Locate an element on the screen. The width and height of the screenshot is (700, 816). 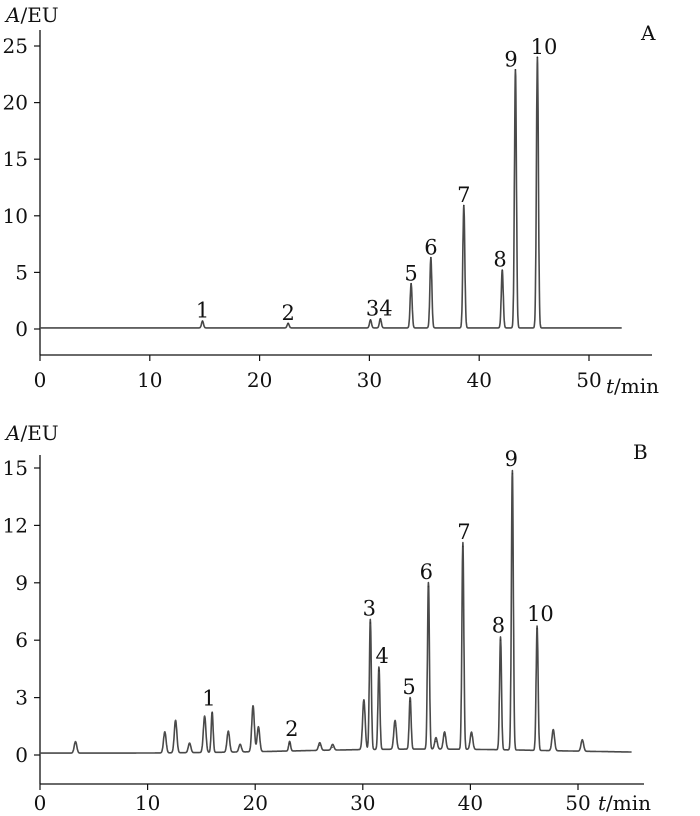
y-tick-label-b: 6 is located at coordinates (21, 640).